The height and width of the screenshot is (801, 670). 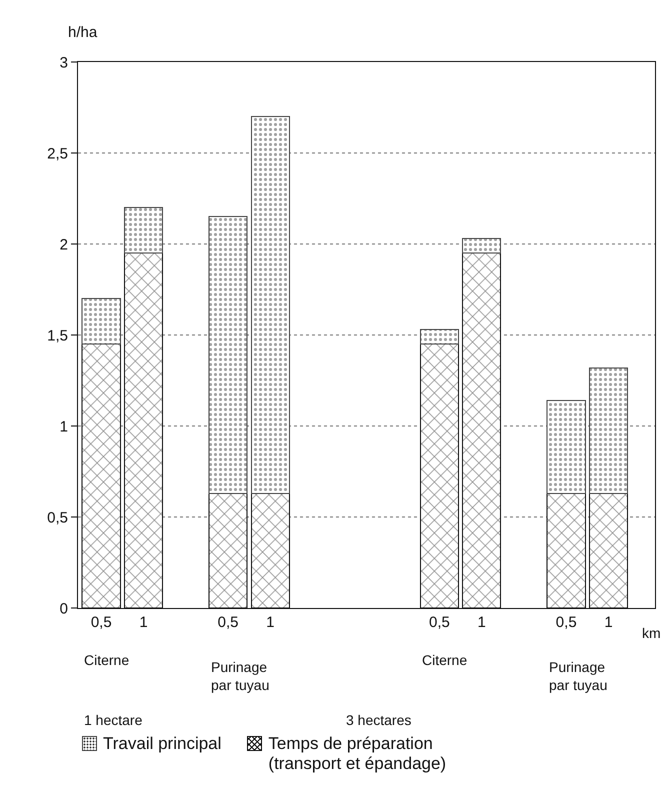 I want to click on y-tick-label: 0, so click(x=64, y=609).